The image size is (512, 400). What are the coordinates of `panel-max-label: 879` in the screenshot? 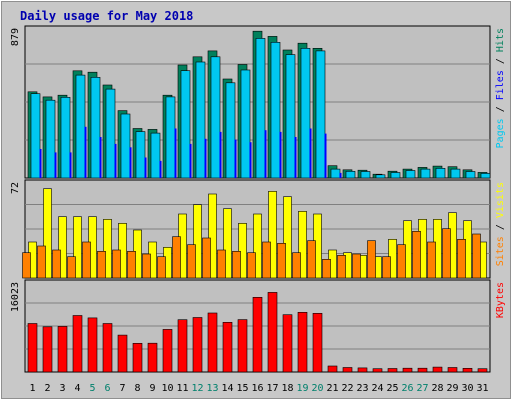 It's located at (15, 37).